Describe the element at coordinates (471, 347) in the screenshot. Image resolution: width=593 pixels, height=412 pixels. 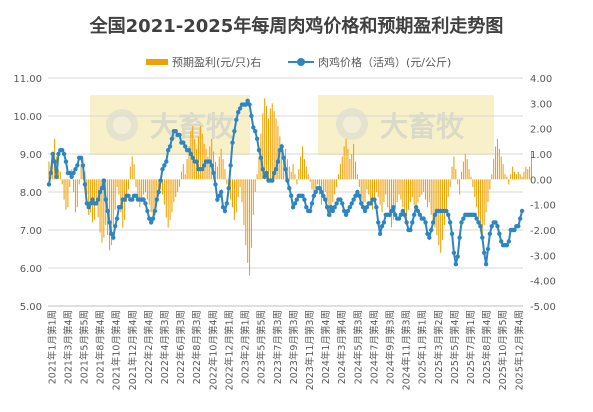
I see `x-tick-label: 2025年7月第1周` at that location.